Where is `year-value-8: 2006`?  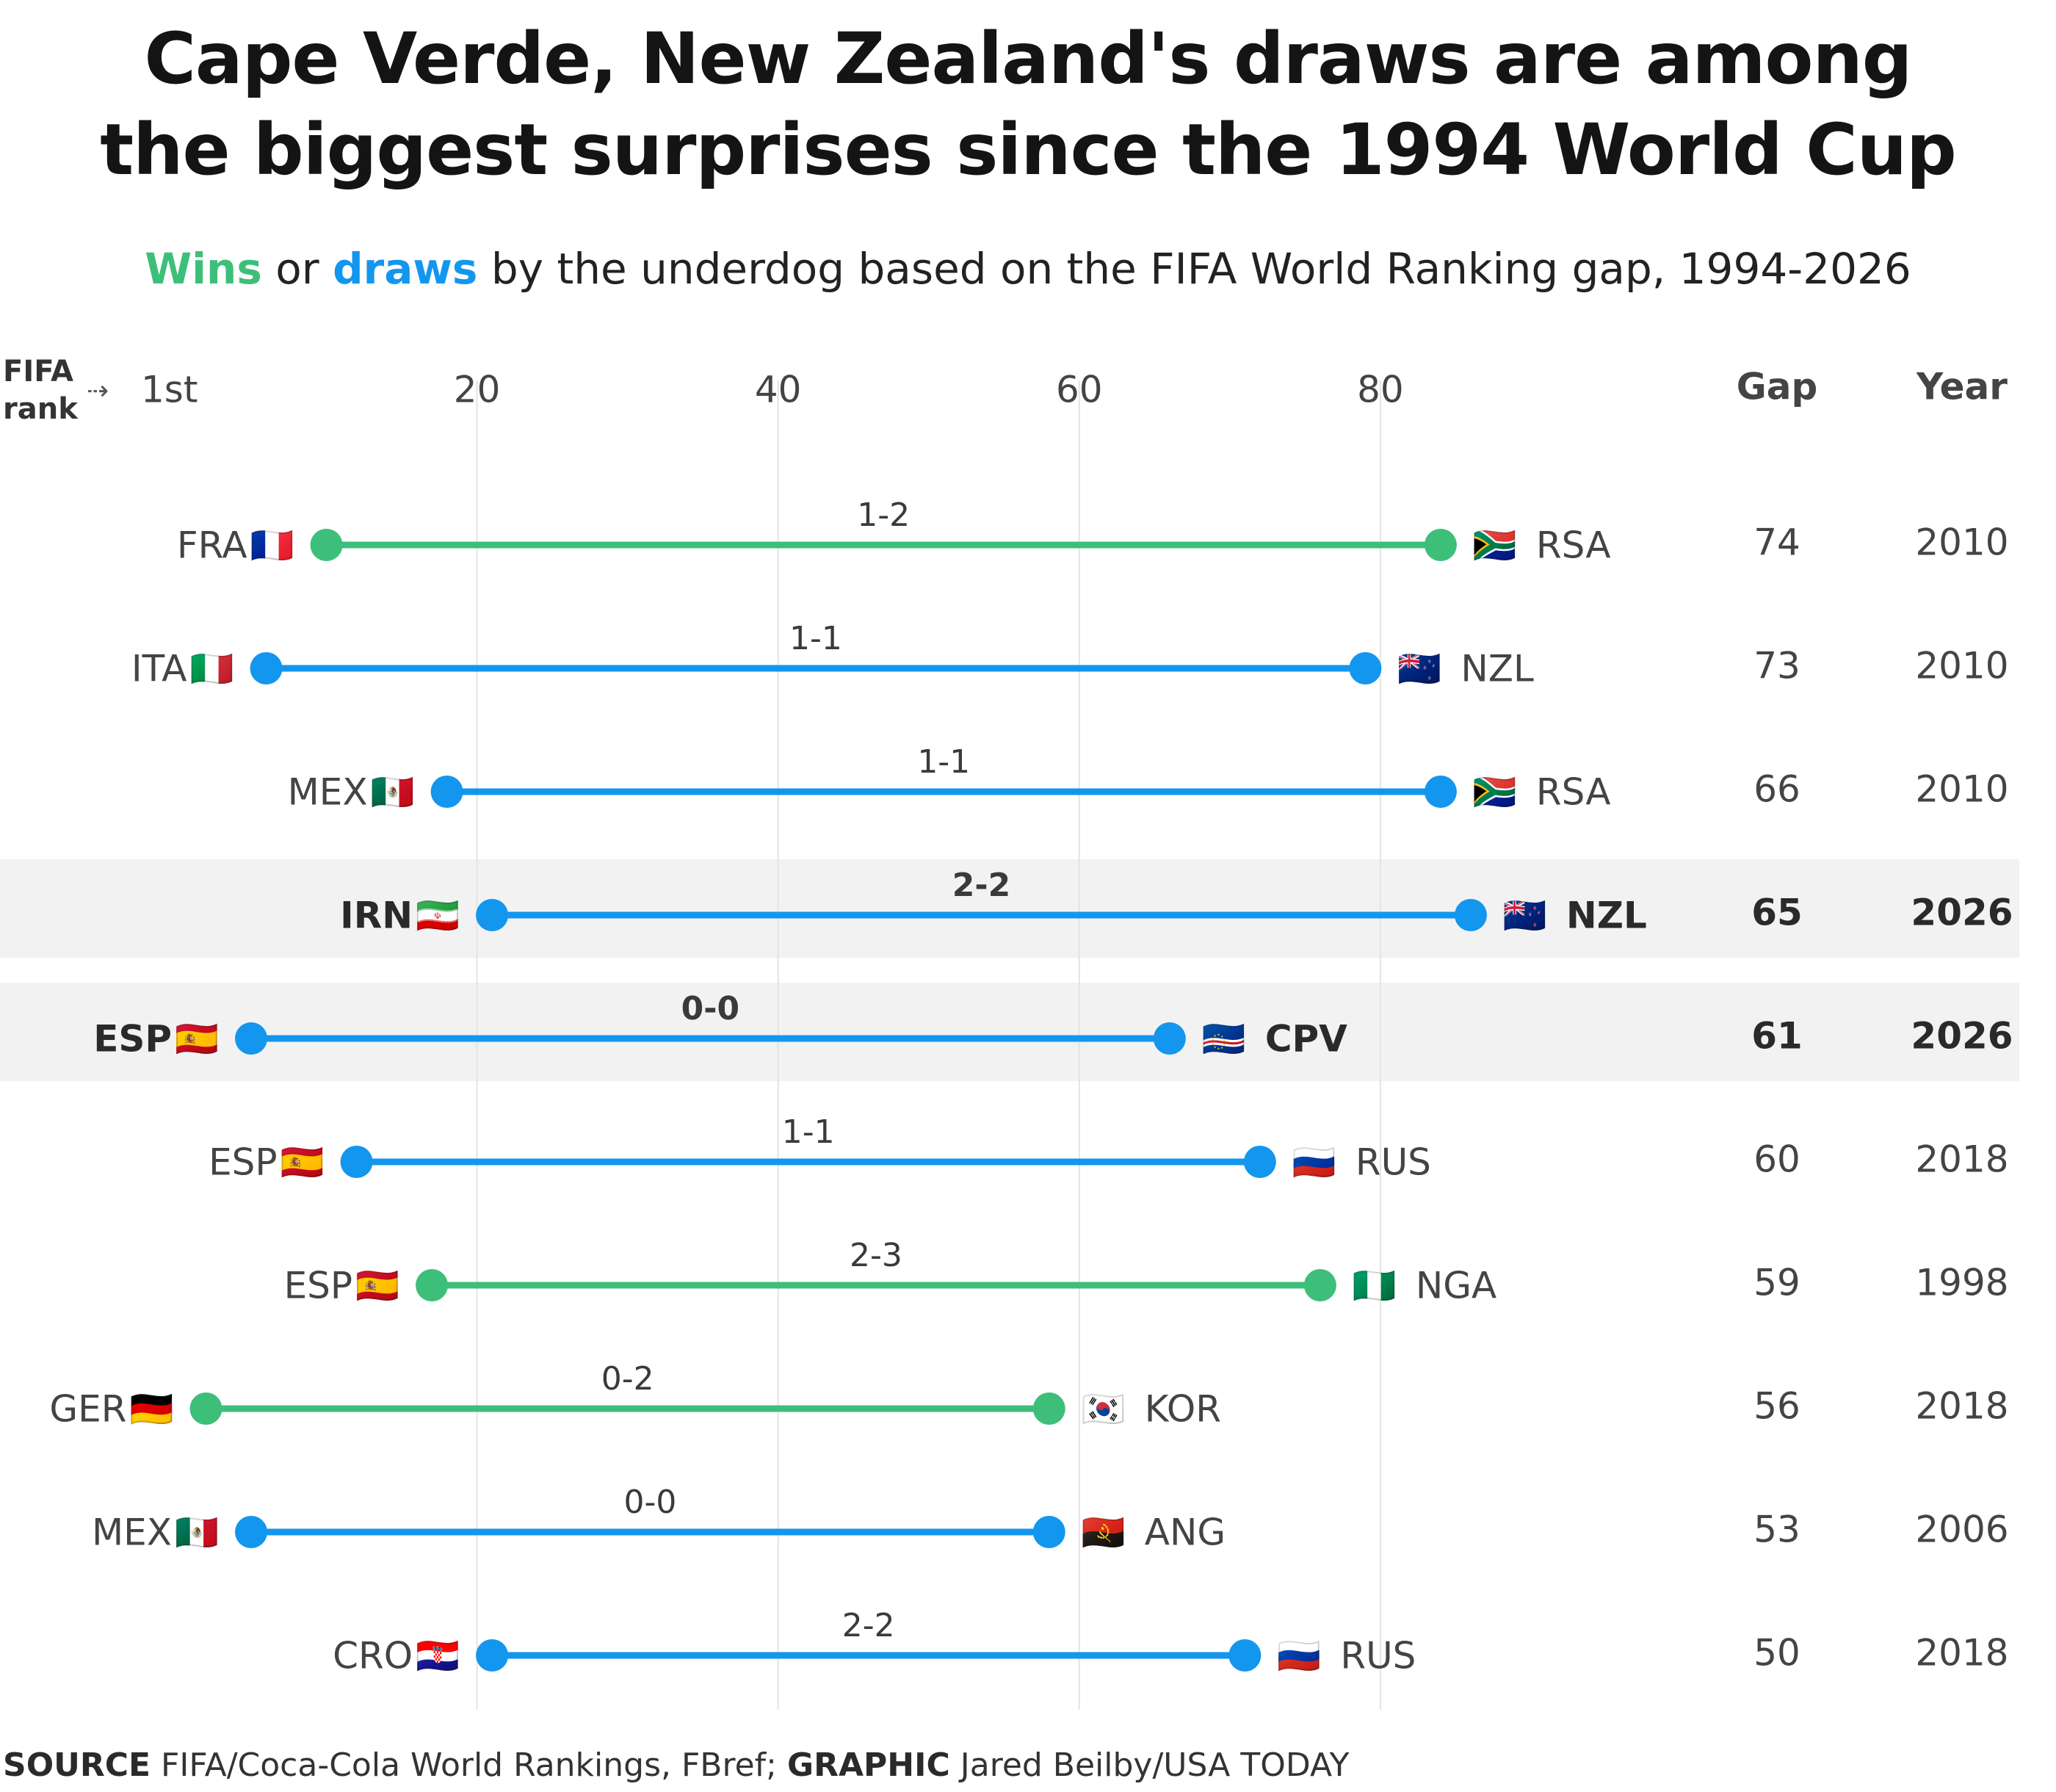
year-value-8: 2006 is located at coordinates (1962, 1530).